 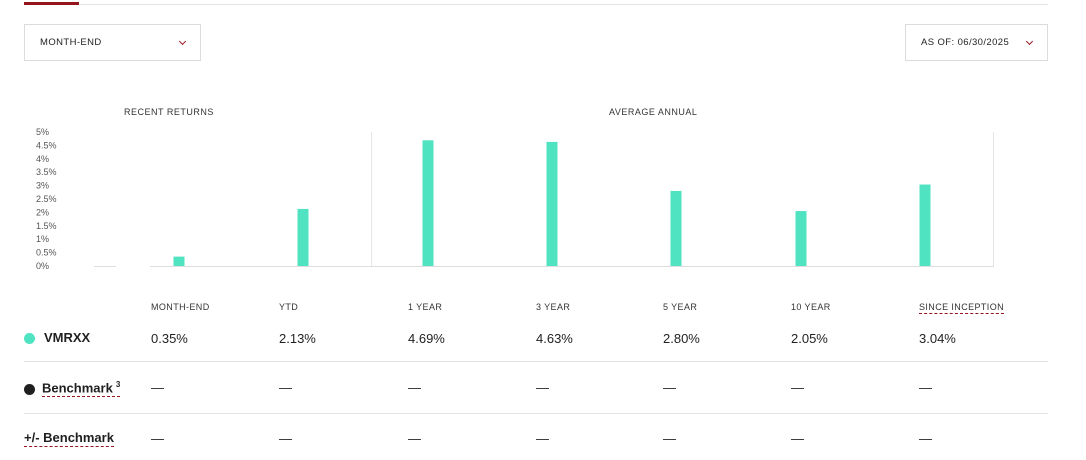 What do you see at coordinates (425, 307) in the screenshot?
I see `col-header-1-year: 1 YEAR` at bounding box center [425, 307].